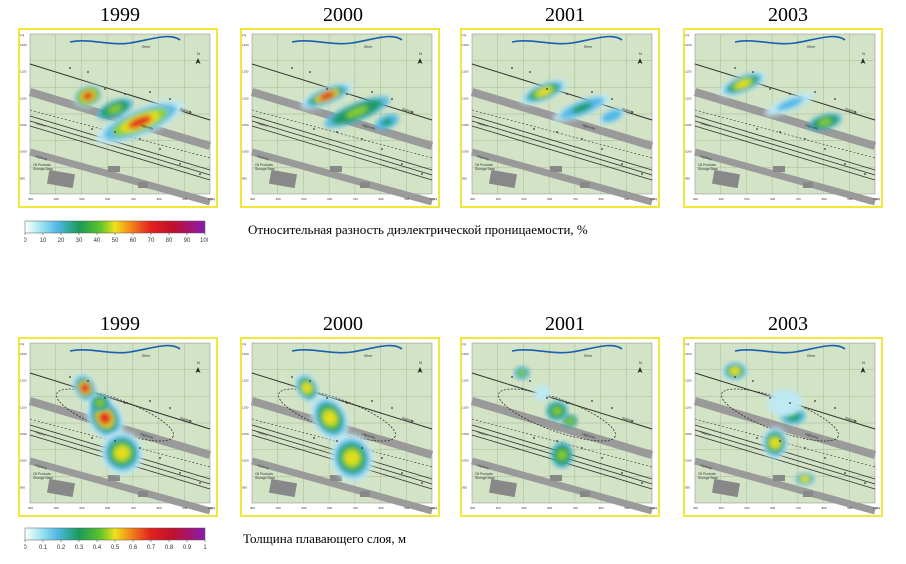 The width and height of the screenshot is (906, 564). Describe the element at coordinates (343, 15) in the screenshot. I see `year-label: 2000` at that location.